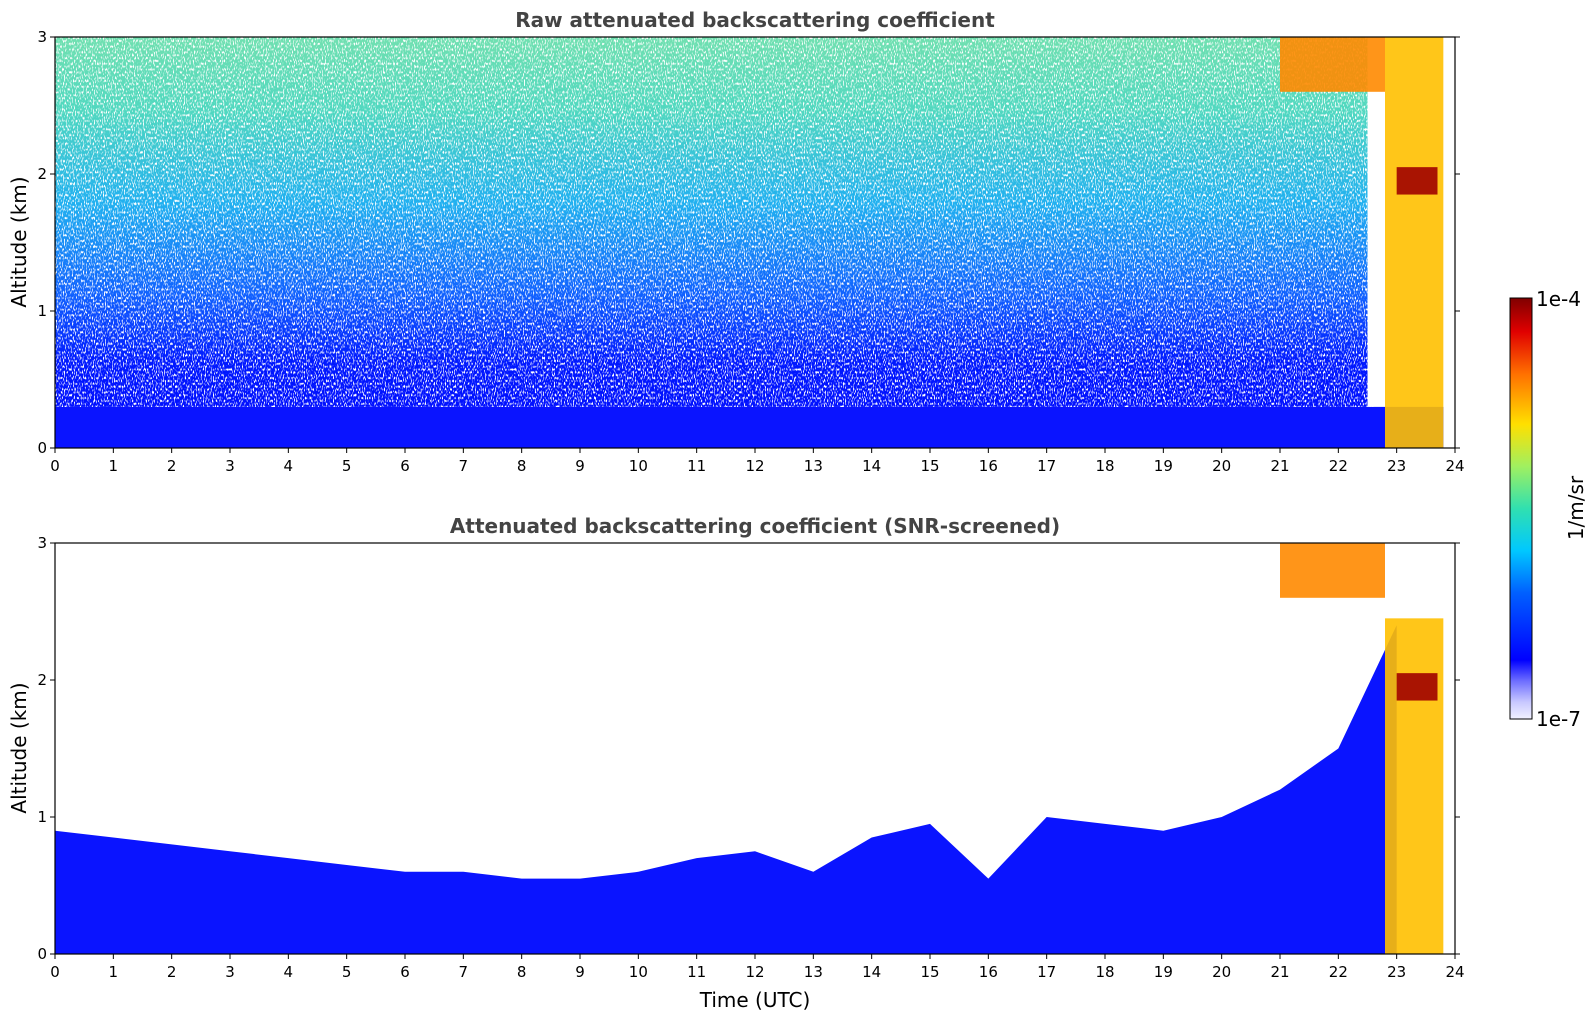  What do you see at coordinates (1558, 299) in the screenshot?
I see `colorbar-max-label: 1e-4` at bounding box center [1558, 299].